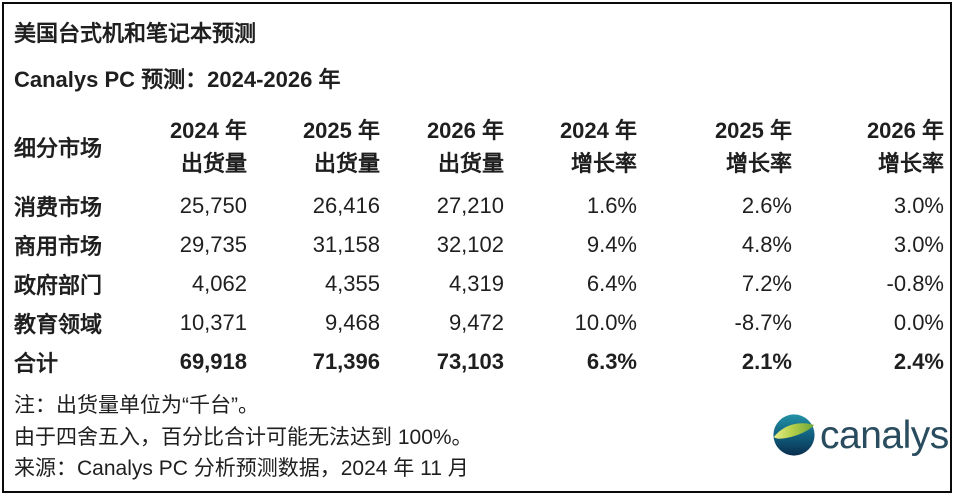 The width and height of the screenshot is (958, 499). I want to click on page-subtitle: Canalys PC 预测：2024-2026 年, so click(177, 79).